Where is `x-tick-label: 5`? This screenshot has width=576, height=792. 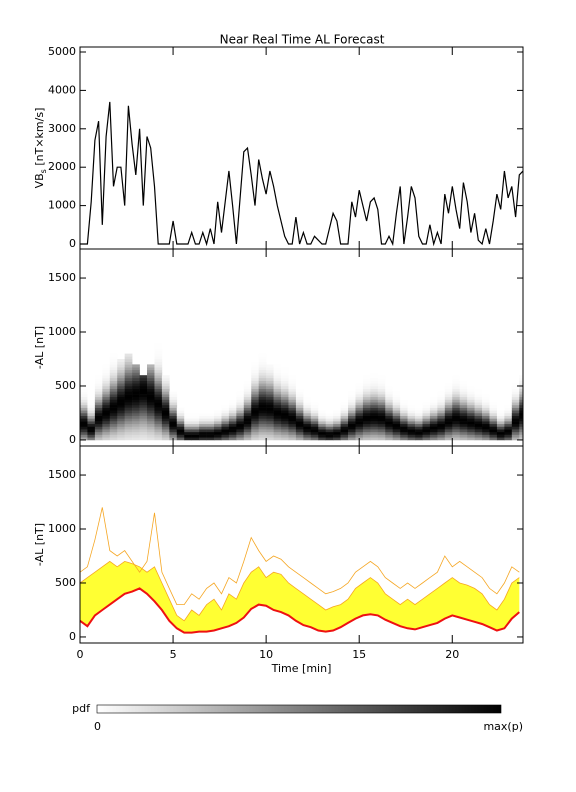
x-tick-label: 5 is located at coordinates (173, 654).